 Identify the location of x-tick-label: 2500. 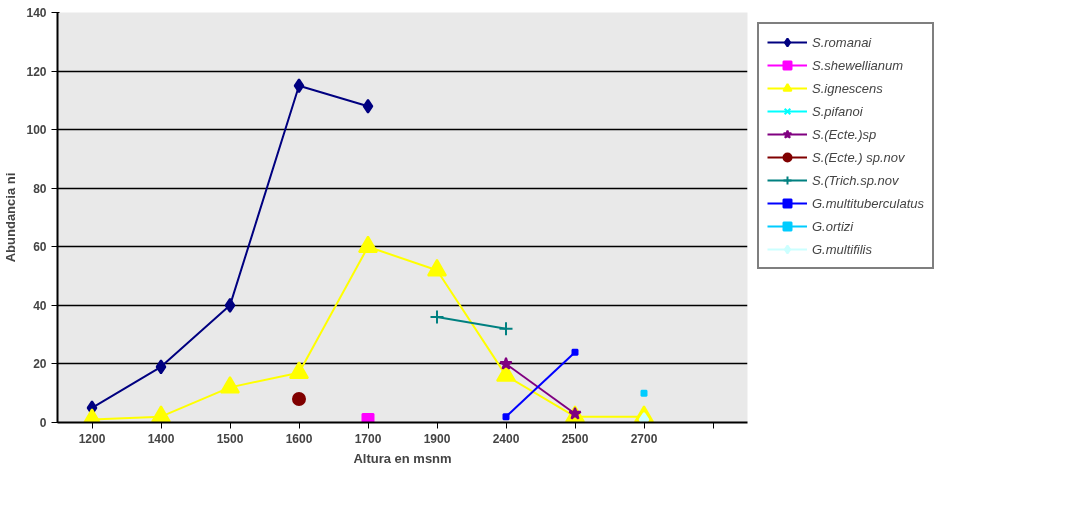
(575, 438).